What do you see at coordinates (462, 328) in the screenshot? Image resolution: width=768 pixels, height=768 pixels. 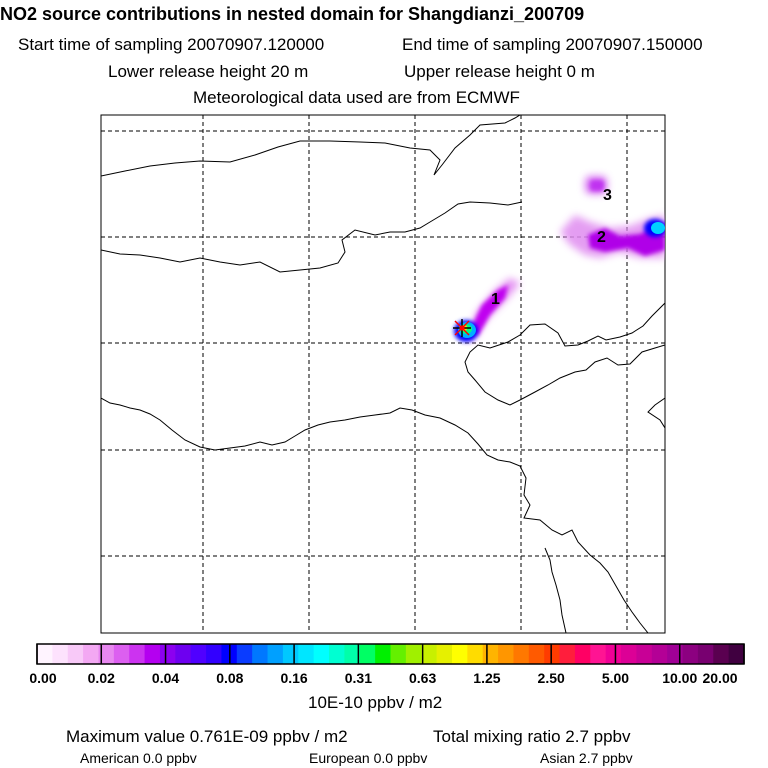 I see `receptor-star-icon` at bounding box center [462, 328].